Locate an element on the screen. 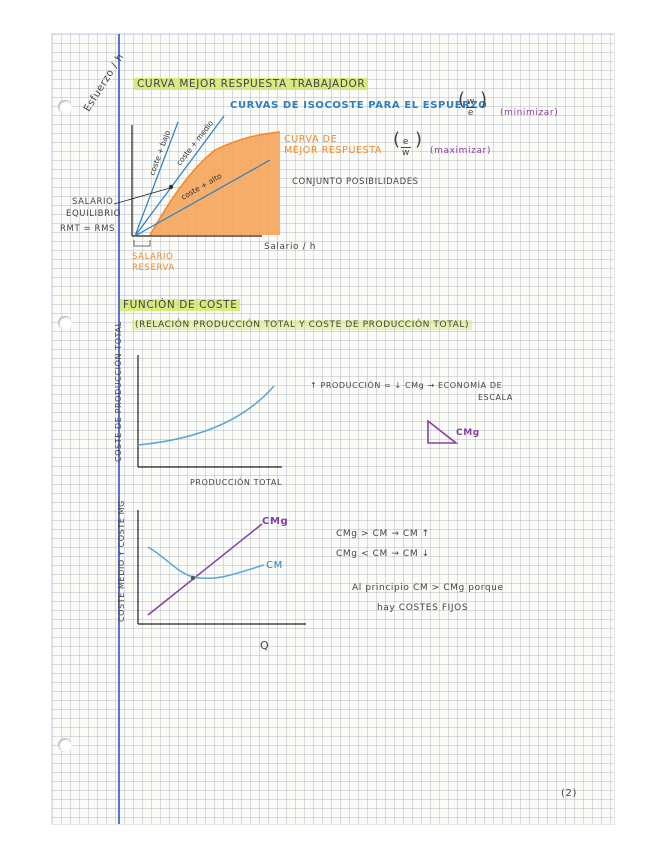  reserve-label-line2: RESERVA is located at coordinates (153, 268).